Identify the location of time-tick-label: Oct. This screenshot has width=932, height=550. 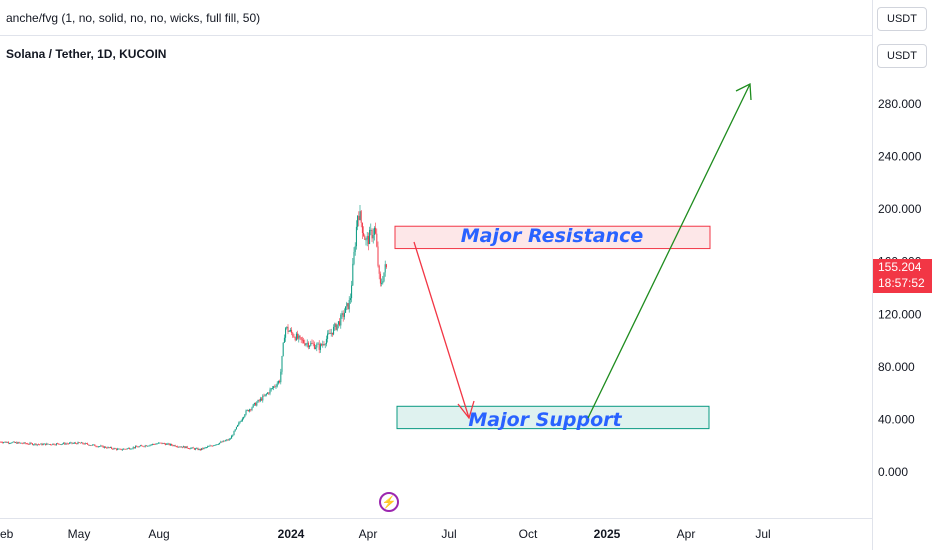
(528, 534).